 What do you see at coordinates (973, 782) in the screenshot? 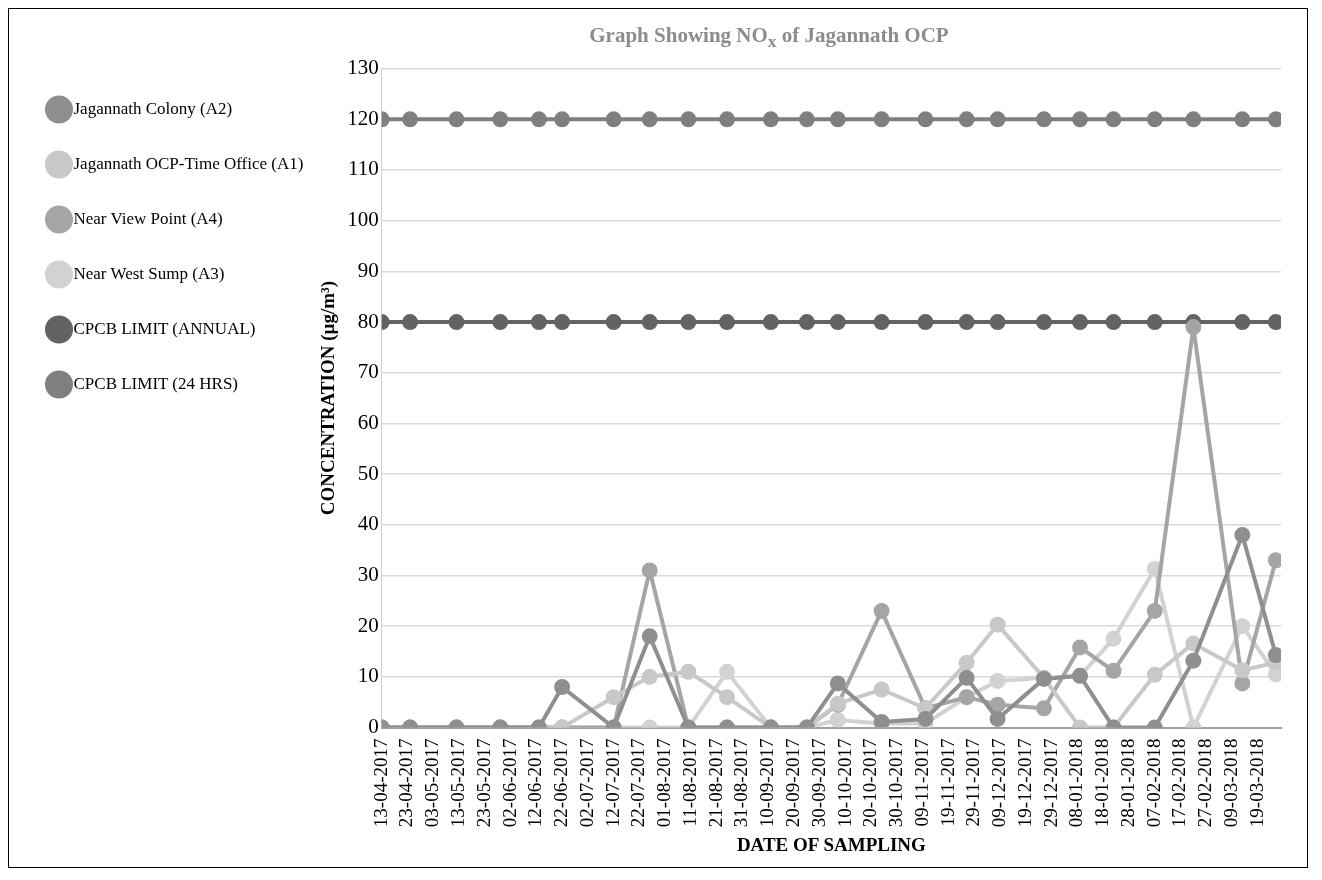
I see `x-tick-label: 29-11-2017` at bounding box center [973, 782].